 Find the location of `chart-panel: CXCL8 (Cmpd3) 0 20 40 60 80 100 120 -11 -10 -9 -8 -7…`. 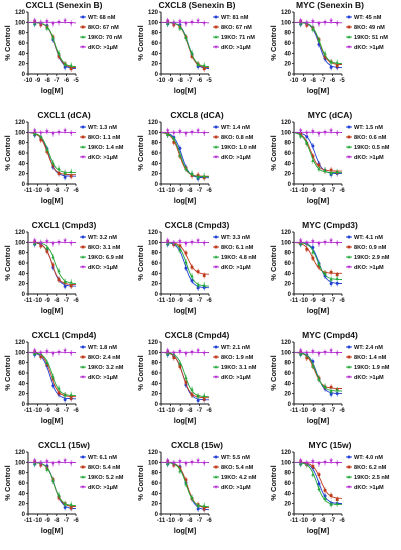

chart-panel: CXCL8 (Cmpd3) 0 20 40 60 80 100 120 -11 -10 -9 -8 -7… is located at coordinates (199, 275).